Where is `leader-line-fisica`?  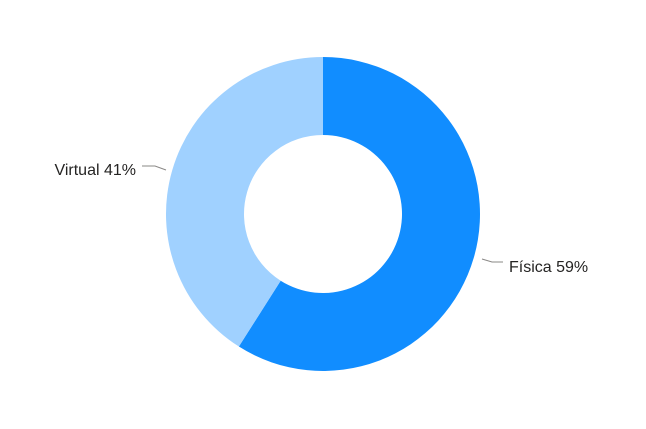 leader-line-fisica is located at coordinates (492, 260).